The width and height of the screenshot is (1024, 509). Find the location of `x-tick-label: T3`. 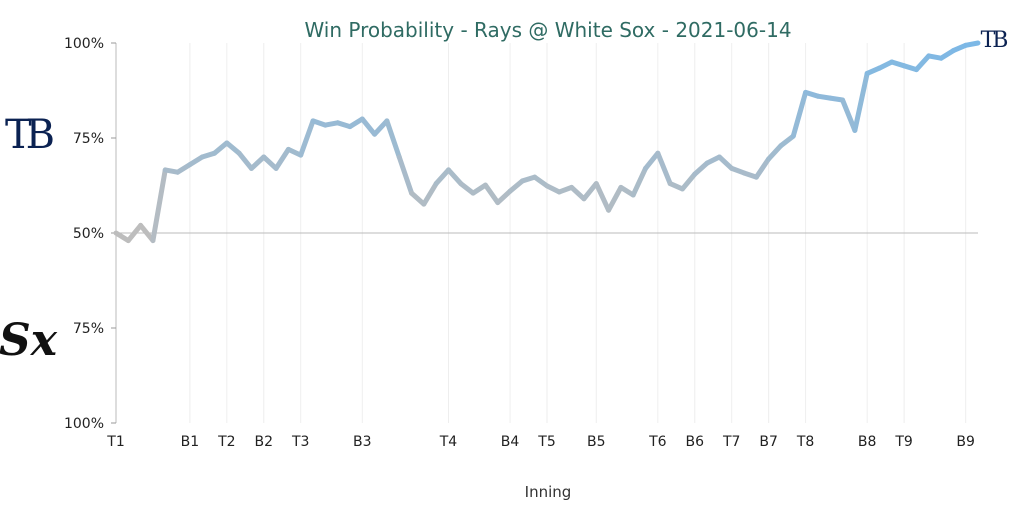

x-tick-label: T3 is located at coordinates (300, 442).